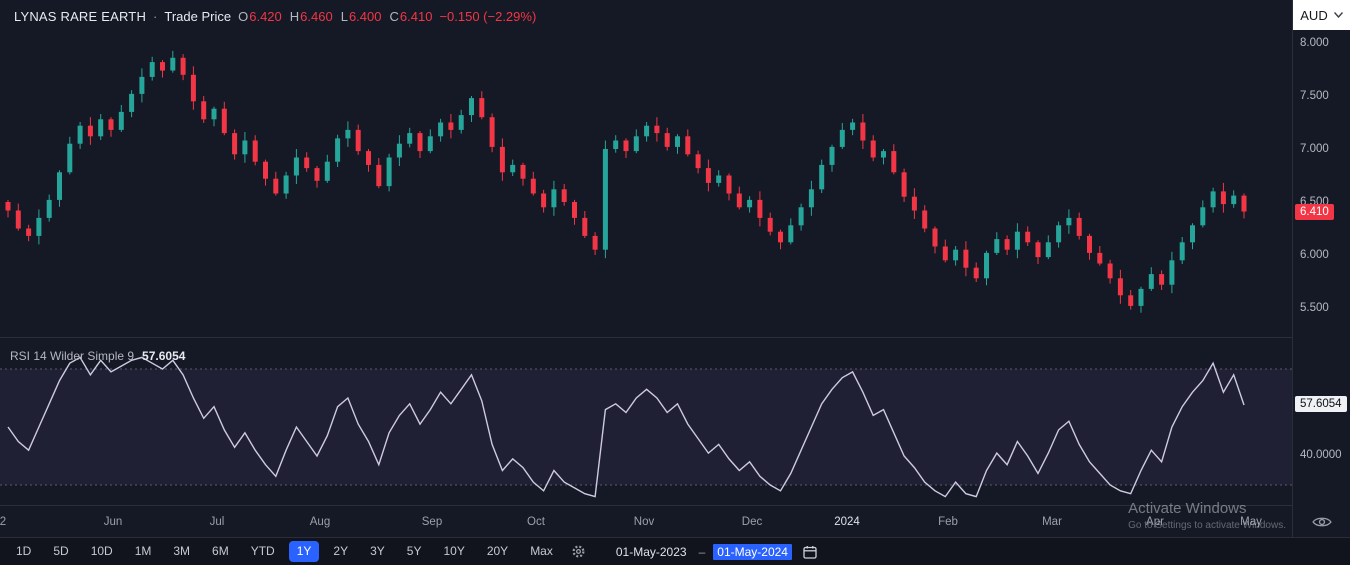  I want to click on range-button-10d: 10D, so click(102, 551).